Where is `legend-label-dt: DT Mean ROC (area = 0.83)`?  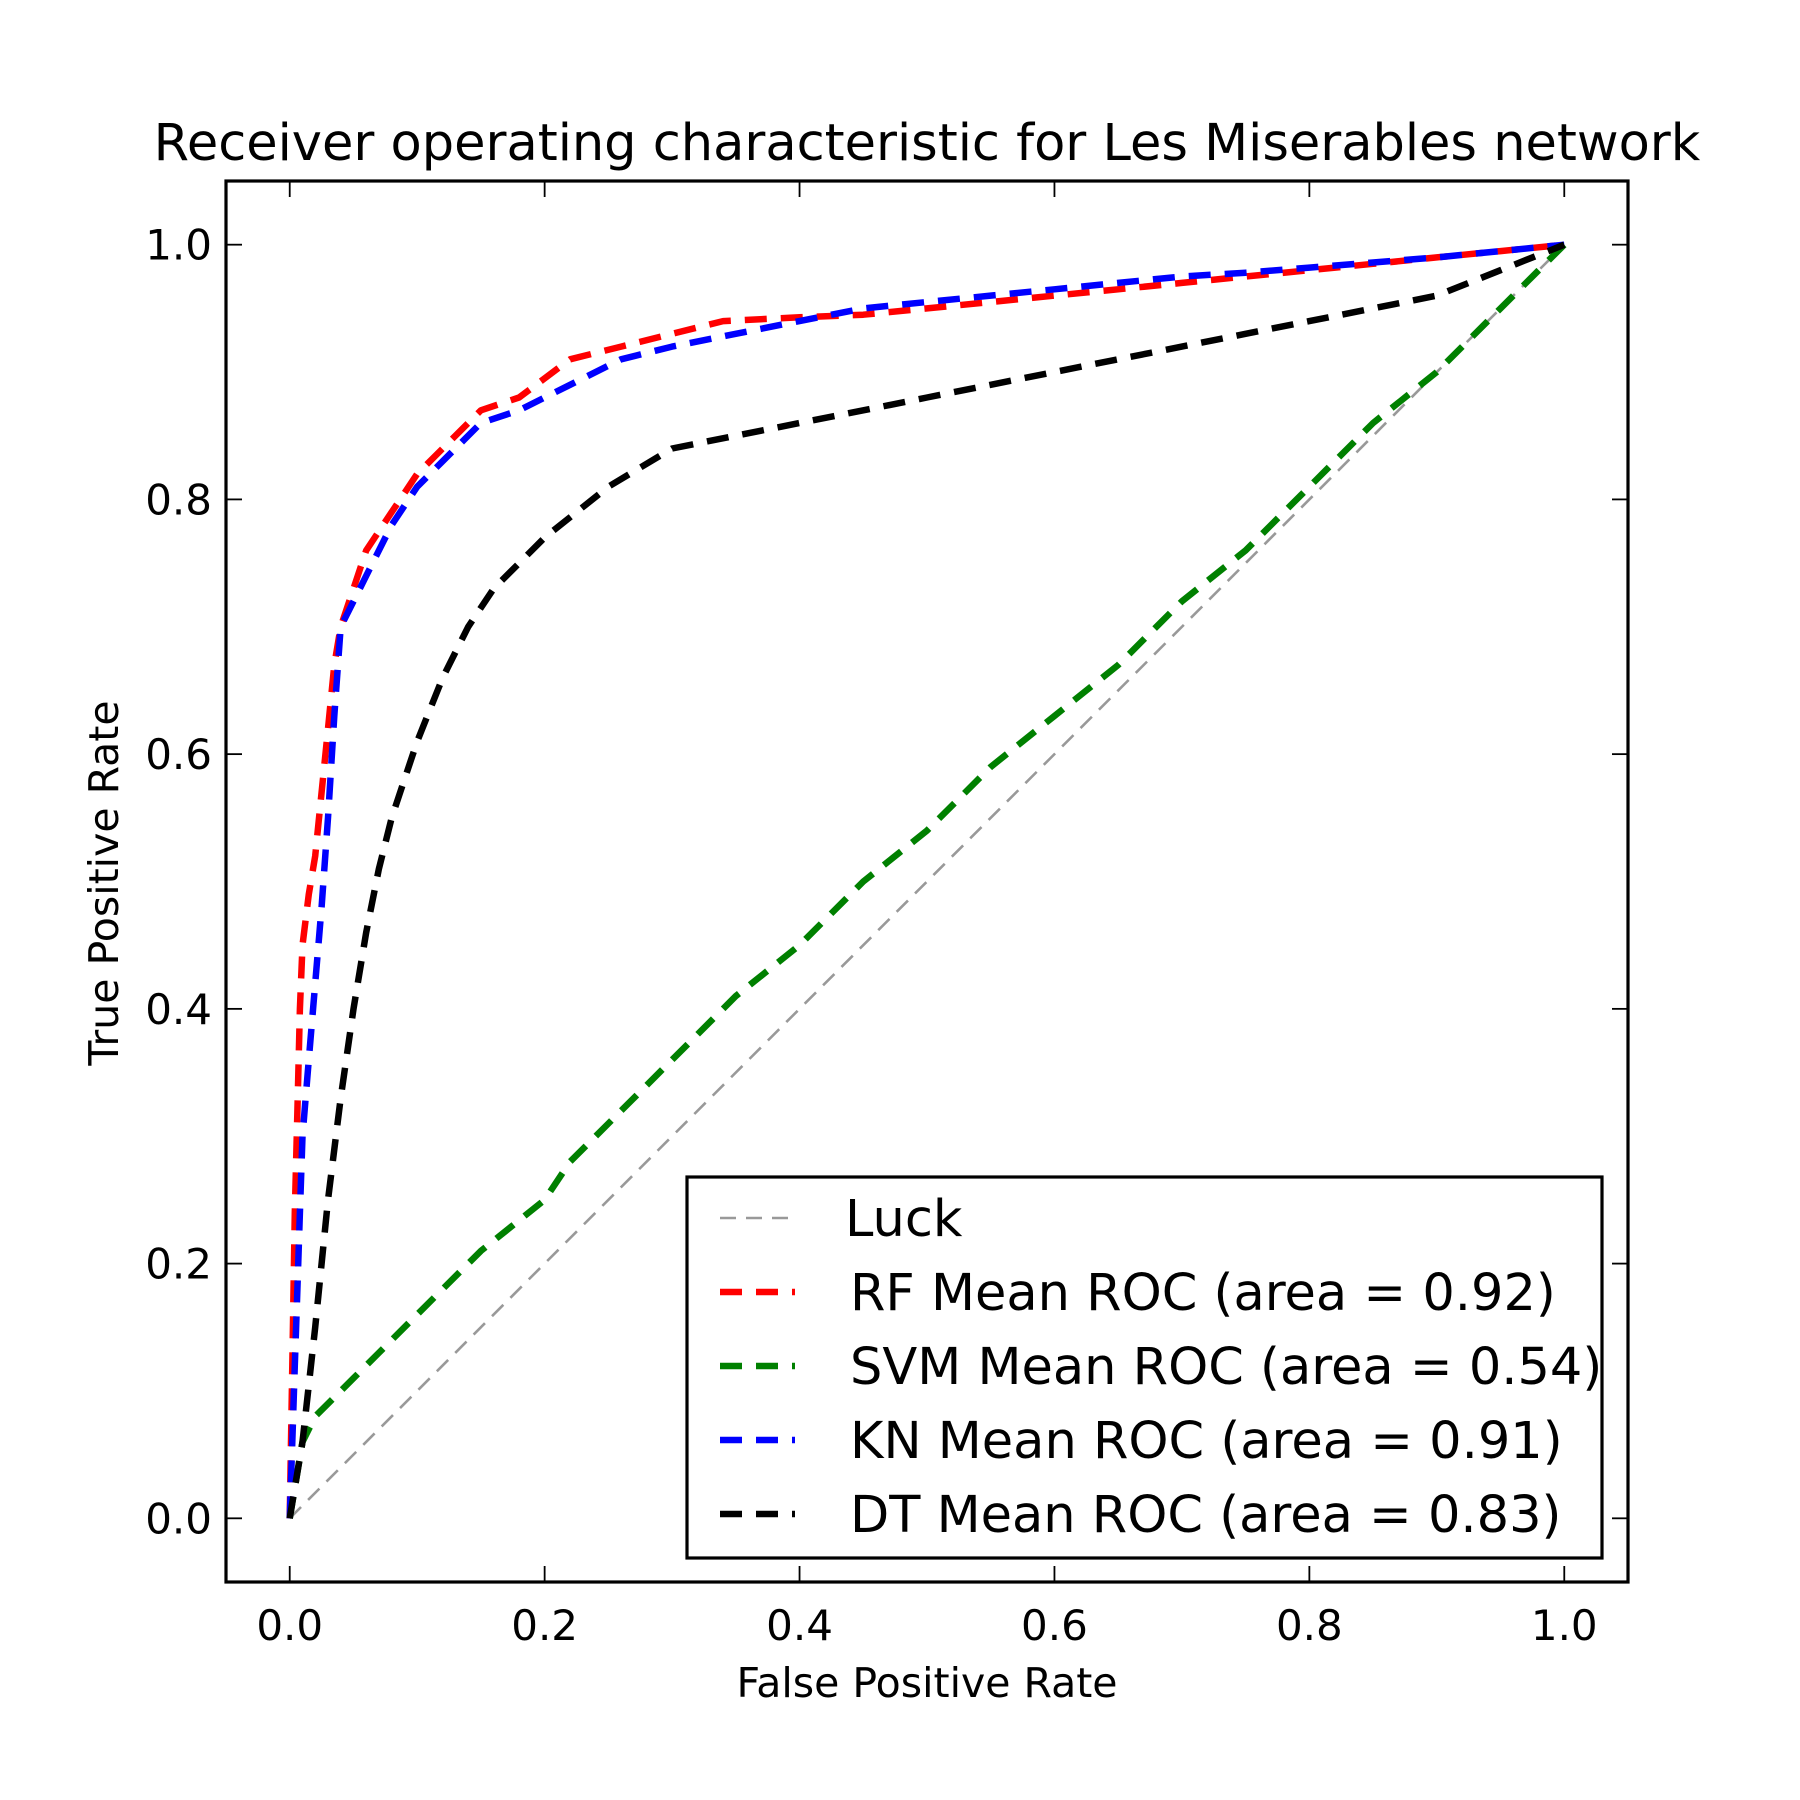 legend-label-dt: DT Mean ROC (area = 0.83) is located at coordinates (1205, 1515).